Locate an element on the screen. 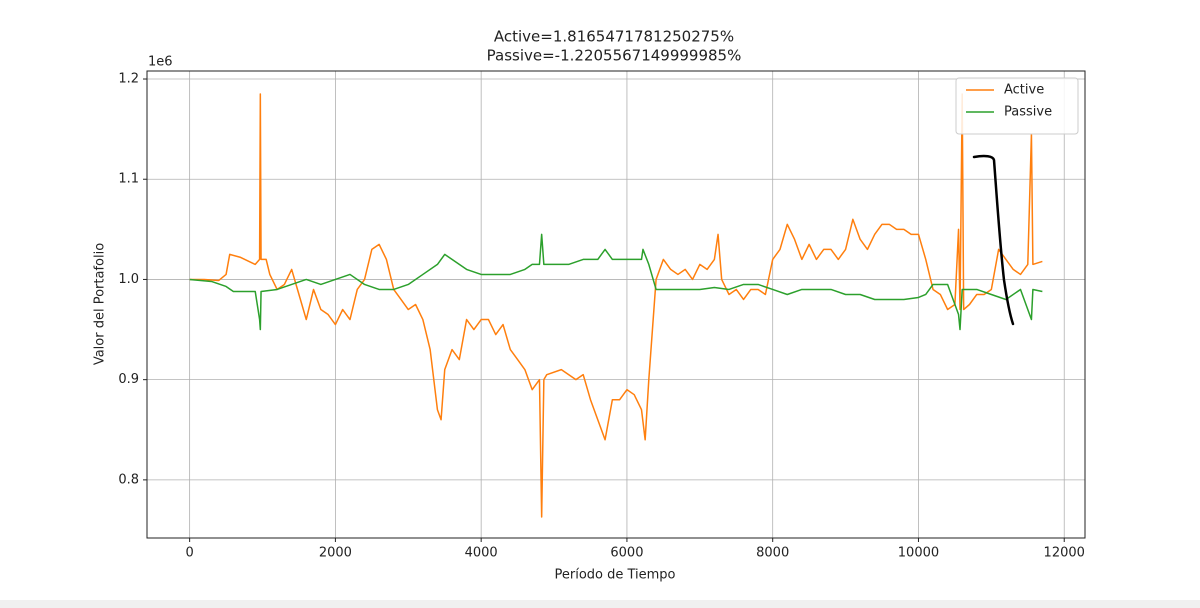  legend-label: Passive is located at coordinates (1028, 112).